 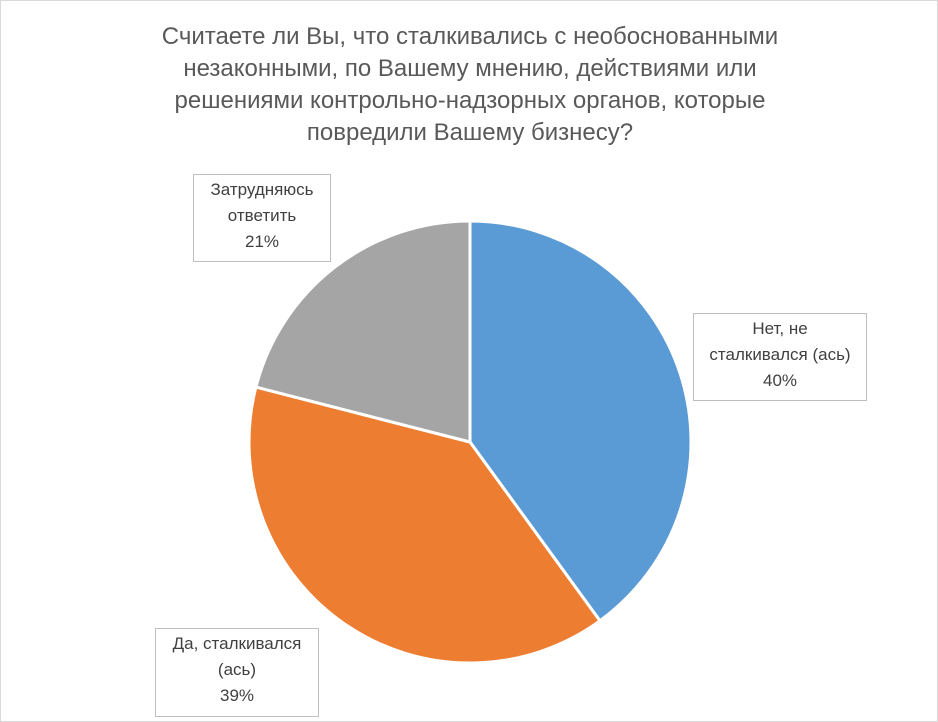 What do you see at coordinates (580, 421) in the screenshot?
I see `pie-slice-no` at bounding box center [580, 421].